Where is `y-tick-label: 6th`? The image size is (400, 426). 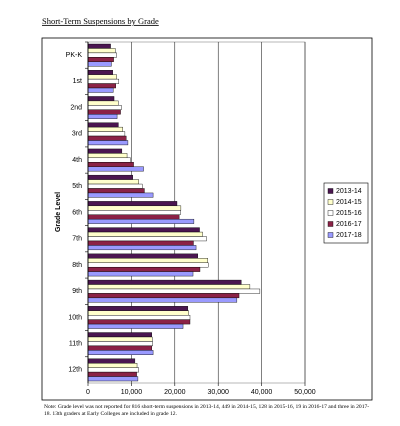
y-tick-label: 6th is located at coordinates (77, 212).